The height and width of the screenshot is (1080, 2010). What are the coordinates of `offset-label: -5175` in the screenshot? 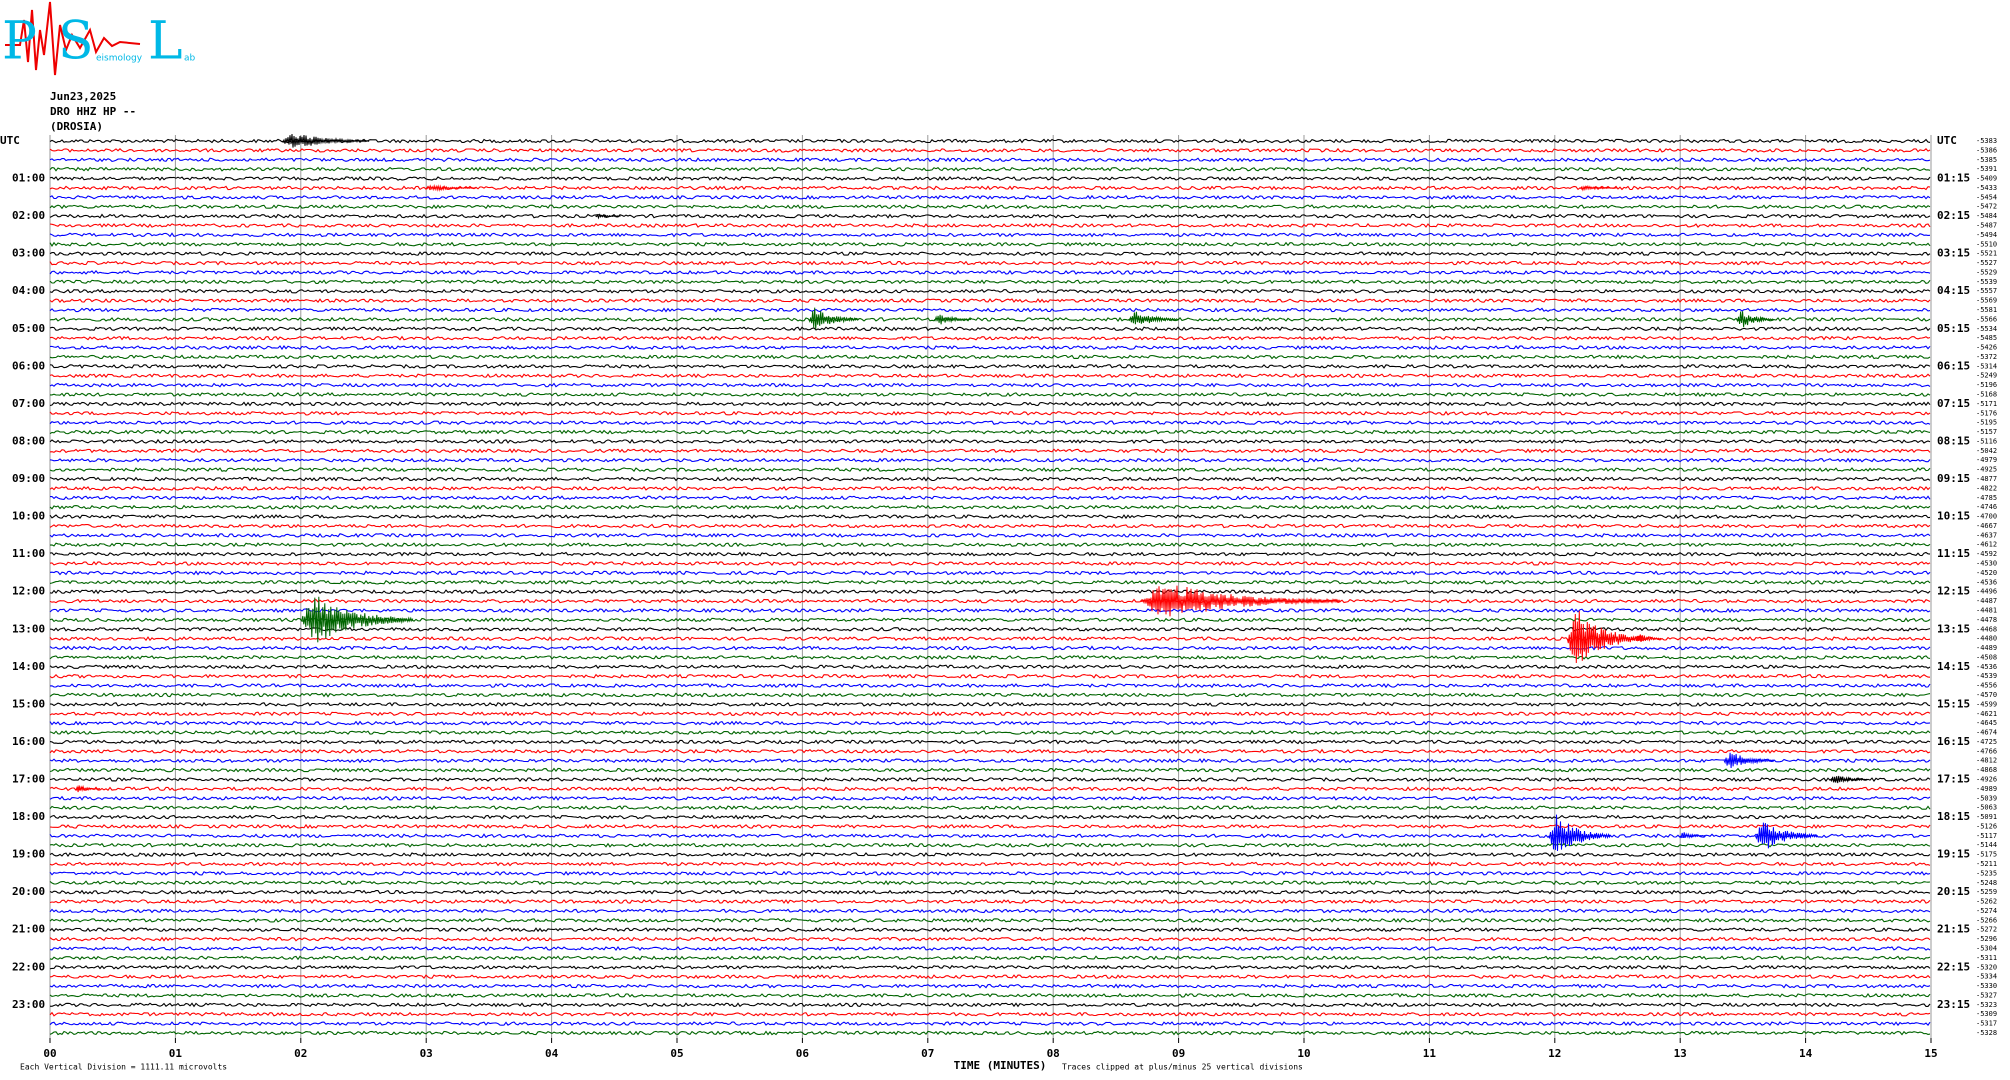 It's located at (1986, 855).